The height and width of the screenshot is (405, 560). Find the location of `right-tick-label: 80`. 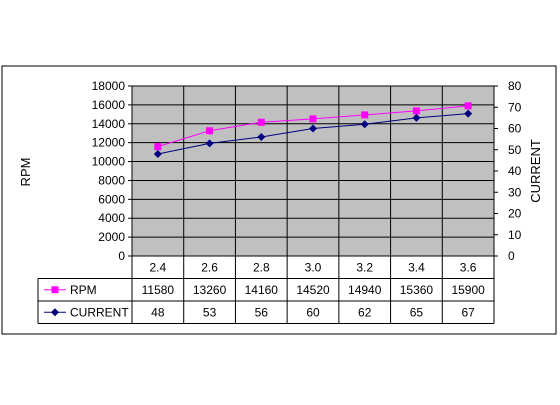

right-tick-label: 80 is located at coordinates (515, 86).